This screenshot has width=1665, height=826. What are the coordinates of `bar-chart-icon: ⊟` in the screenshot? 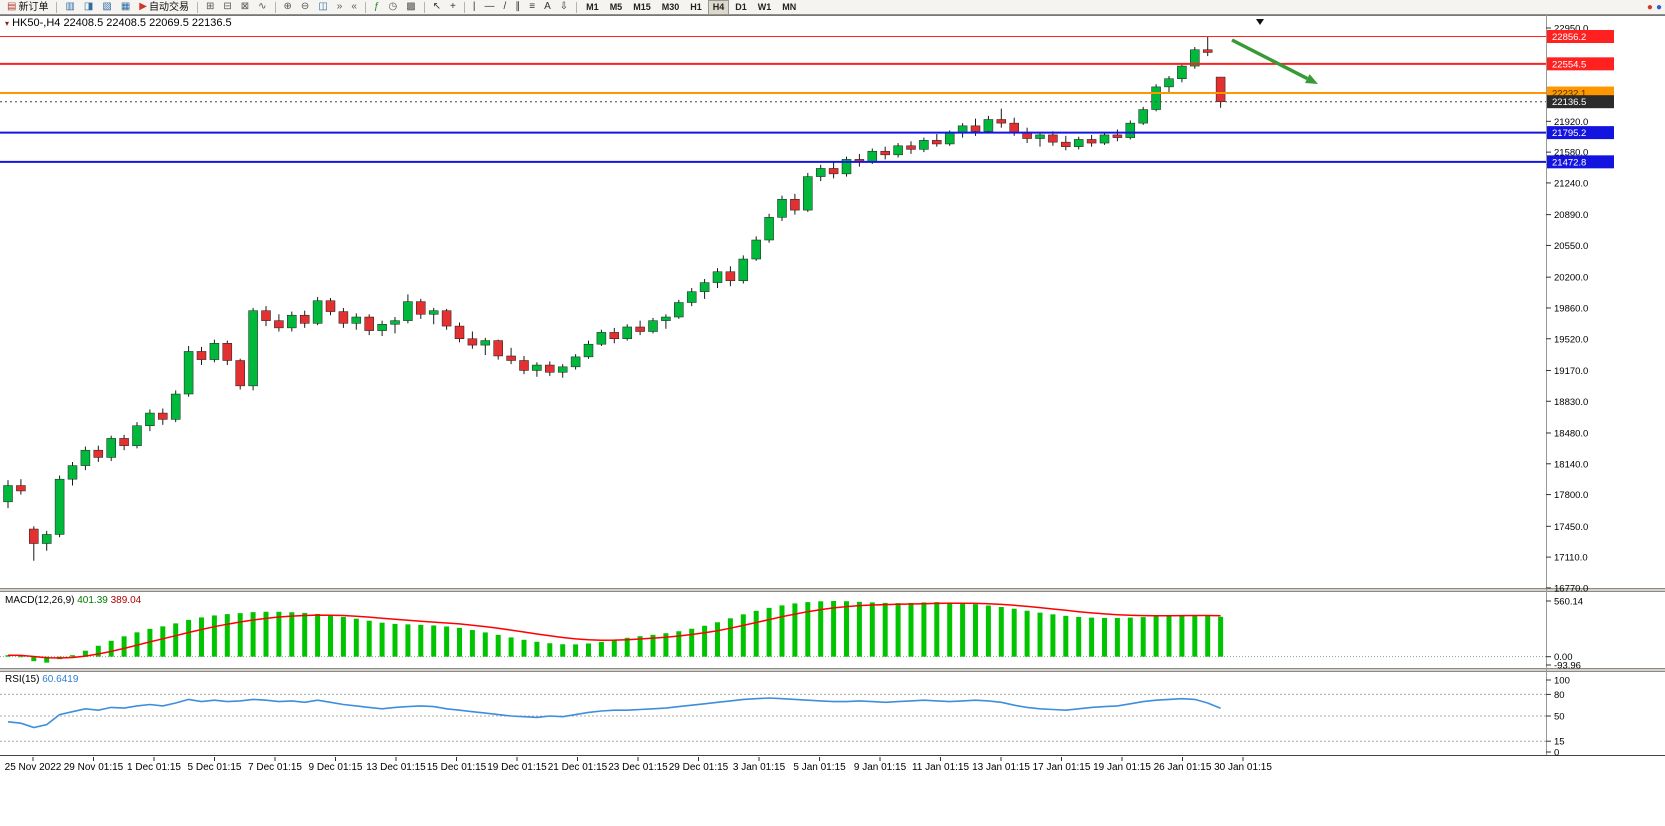 It's located at (227, 6).